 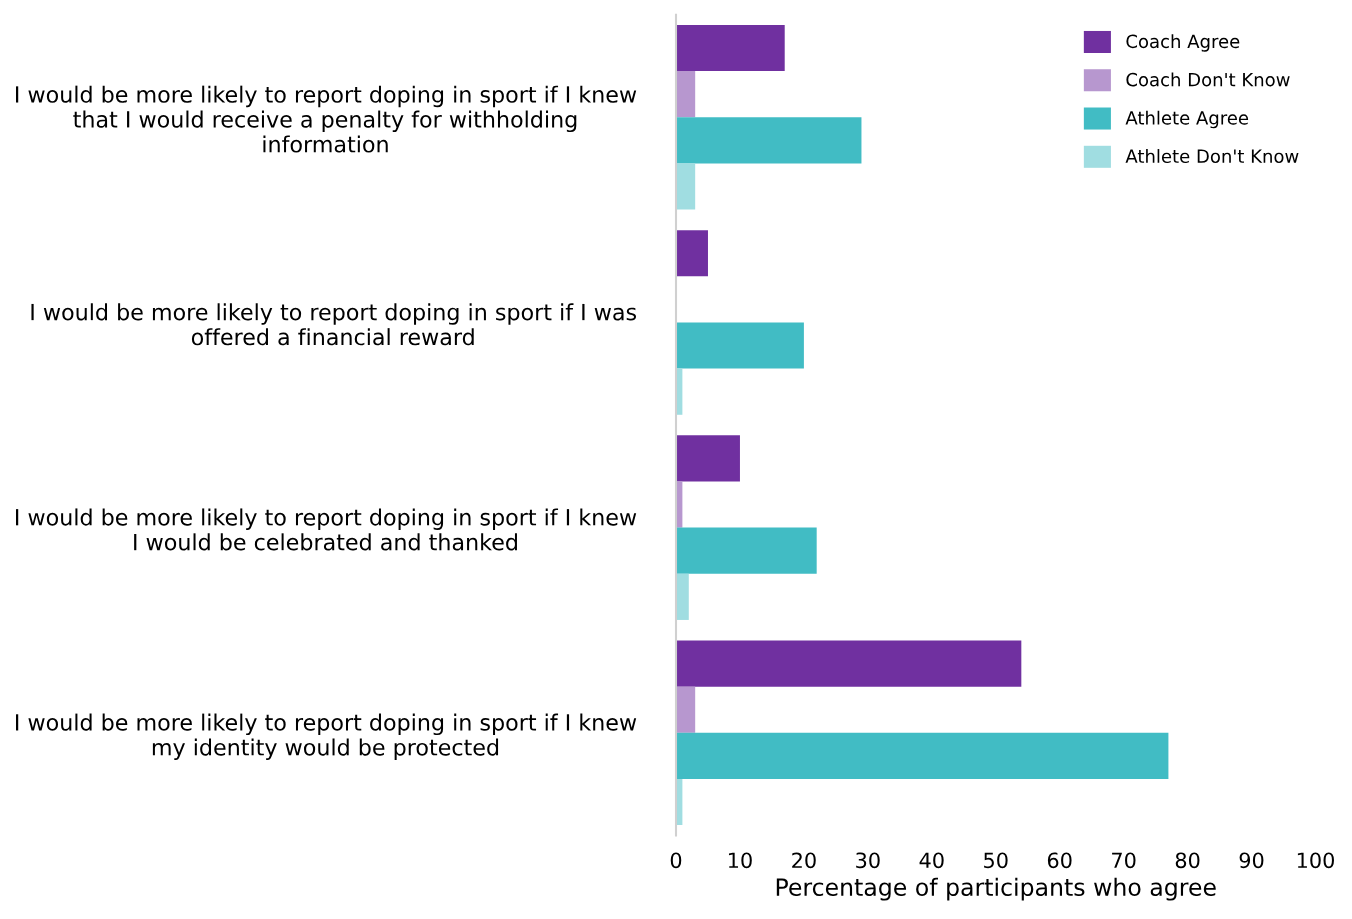 I want to click on x-tick-label: 90, so click(x=1251, y=860).